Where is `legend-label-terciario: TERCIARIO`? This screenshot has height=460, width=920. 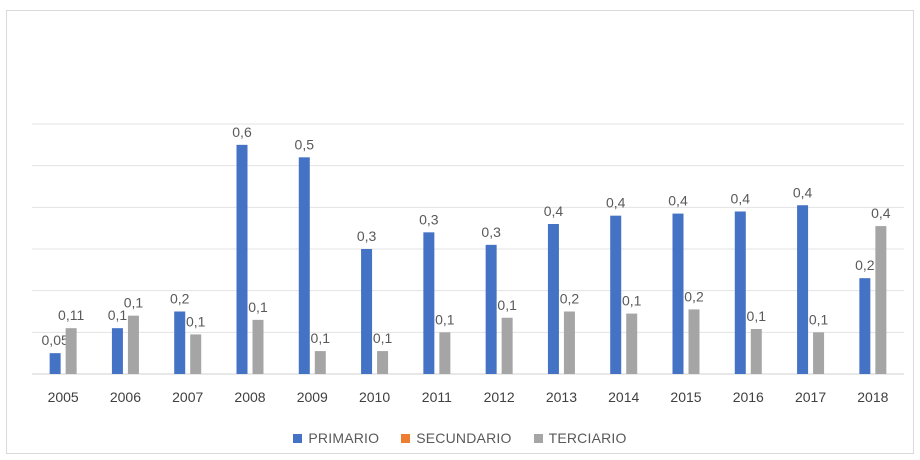
legend-label-terciario: TERCIARIO is located at coordinates (587, 438).